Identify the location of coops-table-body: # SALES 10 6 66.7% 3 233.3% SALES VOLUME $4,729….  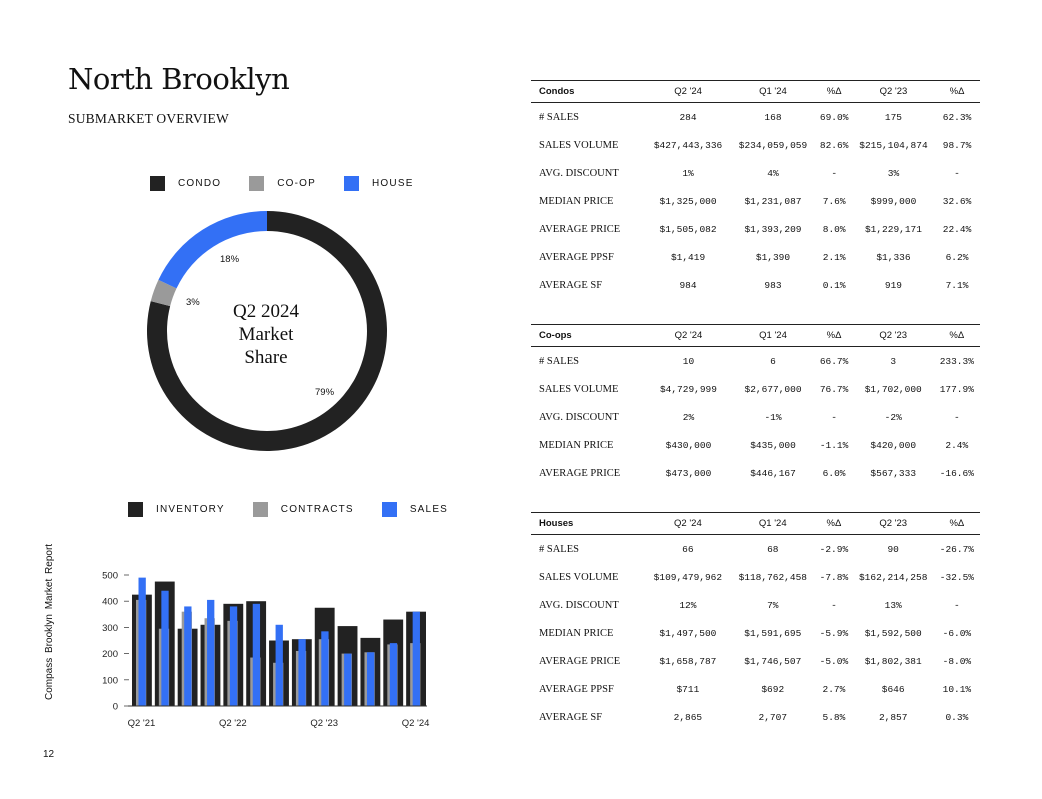
(755, 417).